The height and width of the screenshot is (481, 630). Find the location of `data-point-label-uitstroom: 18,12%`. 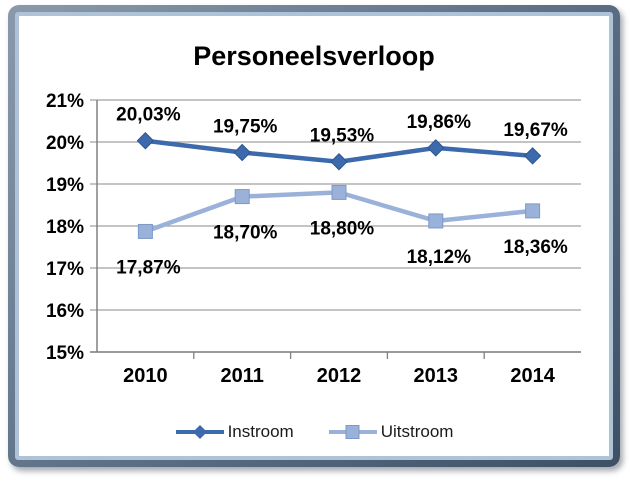

data-point-label-uitstroom: 18,12% is located at coordinates (439, 257).